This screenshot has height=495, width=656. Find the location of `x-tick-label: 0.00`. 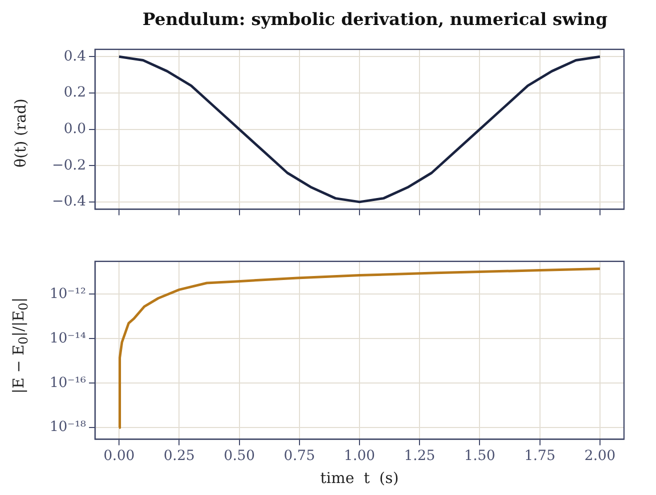

x-tick-label: 0.00 is located at coordinates (119, 456).